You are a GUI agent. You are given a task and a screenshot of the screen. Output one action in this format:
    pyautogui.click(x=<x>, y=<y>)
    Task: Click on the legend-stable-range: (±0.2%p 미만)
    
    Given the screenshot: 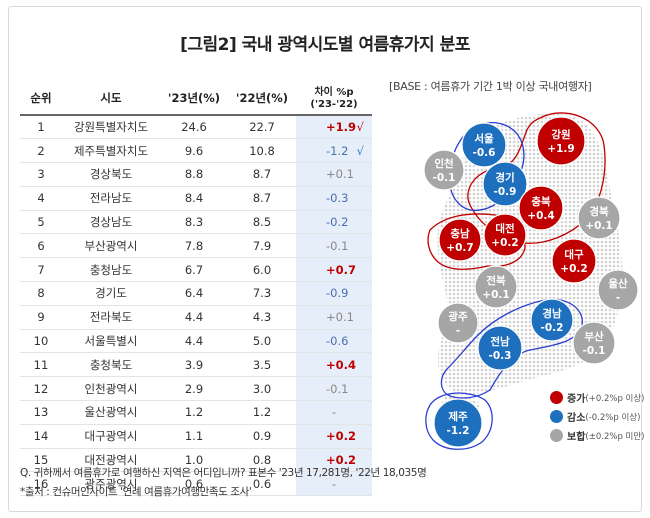 What is the action you would take?
    pyautogui.click(x=615, y=436)
    